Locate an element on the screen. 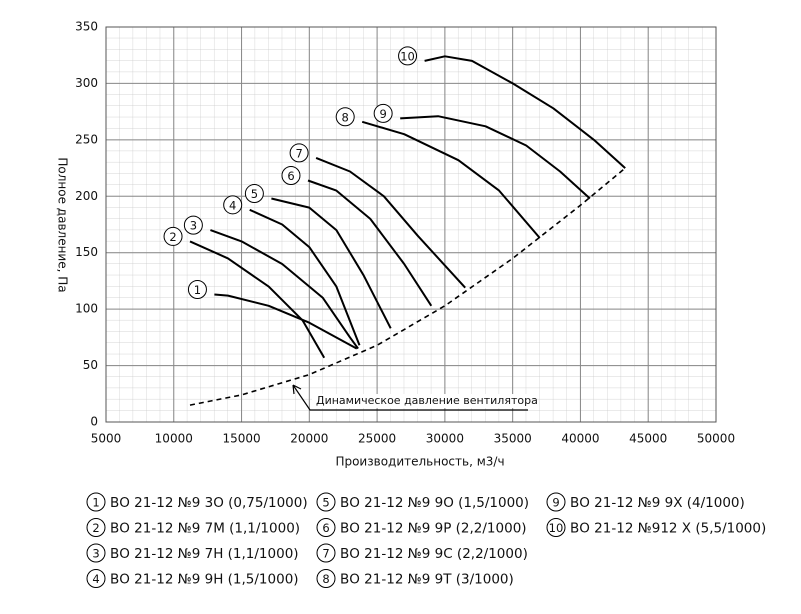  curve-label: 1 is located at coordinates (197, 290).